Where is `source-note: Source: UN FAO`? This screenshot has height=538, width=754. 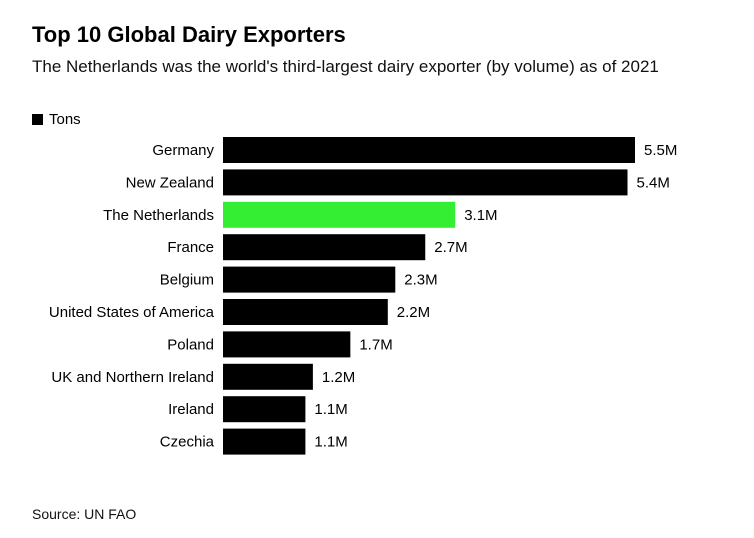 source-note: Source: UN FAO is located at coordinates (84, 514).